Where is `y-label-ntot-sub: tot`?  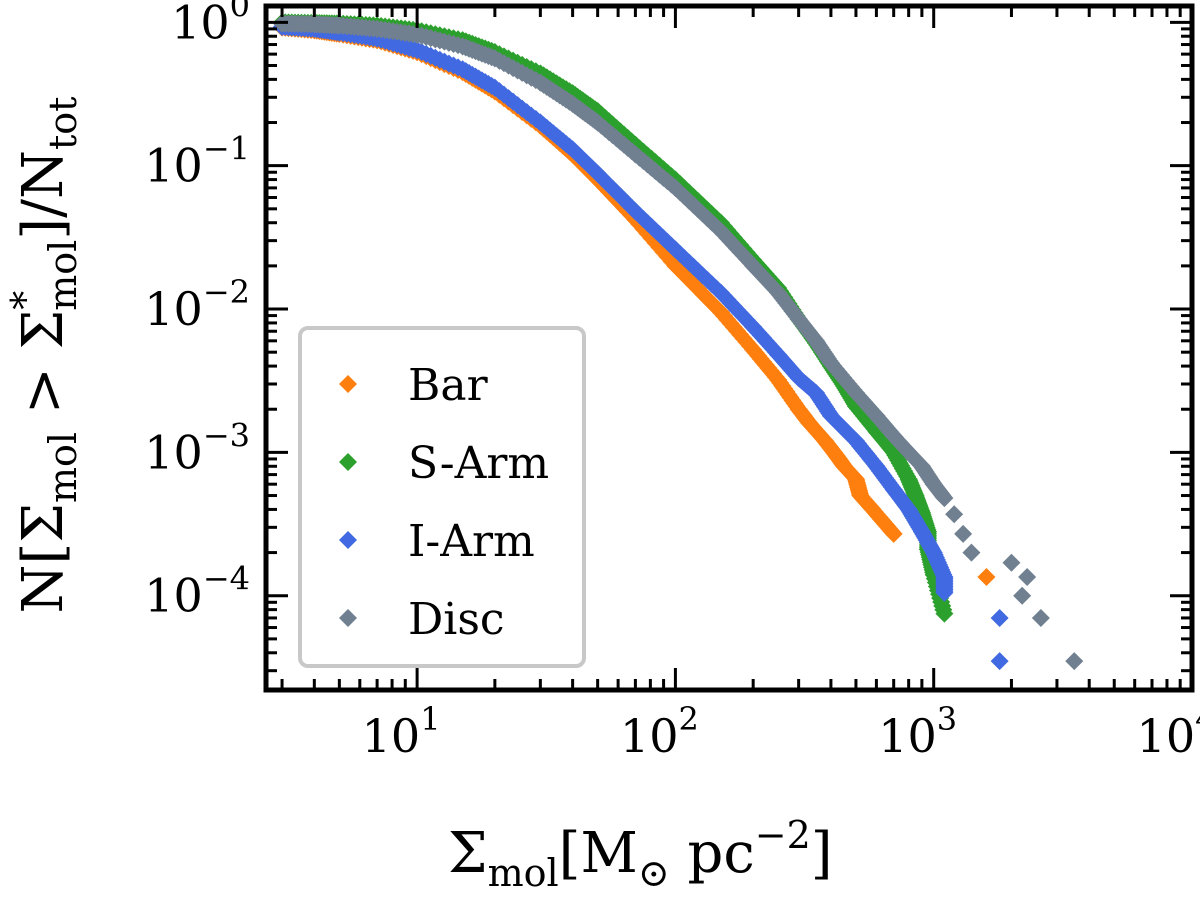
y-label-ntot-sub: tot is located at coordinates (63, 123).